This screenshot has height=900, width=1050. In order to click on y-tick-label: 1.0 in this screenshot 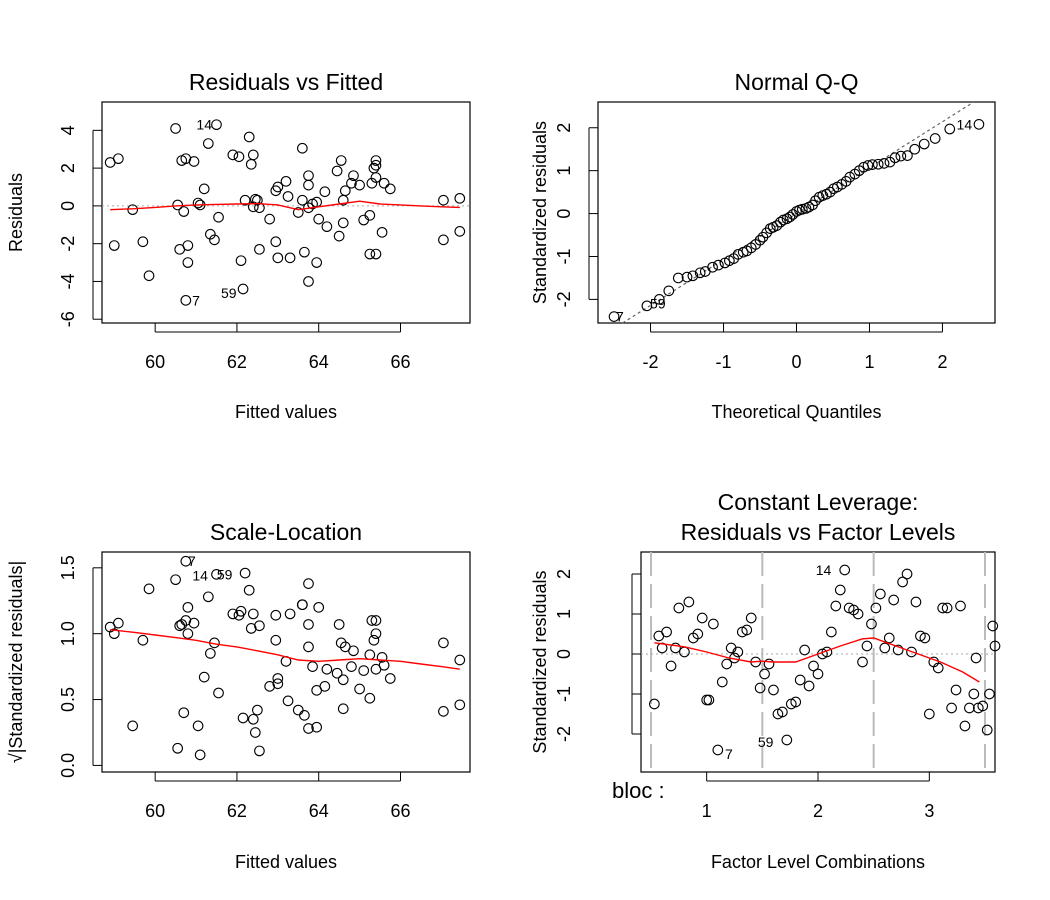, I will do `click(68, 633)`.